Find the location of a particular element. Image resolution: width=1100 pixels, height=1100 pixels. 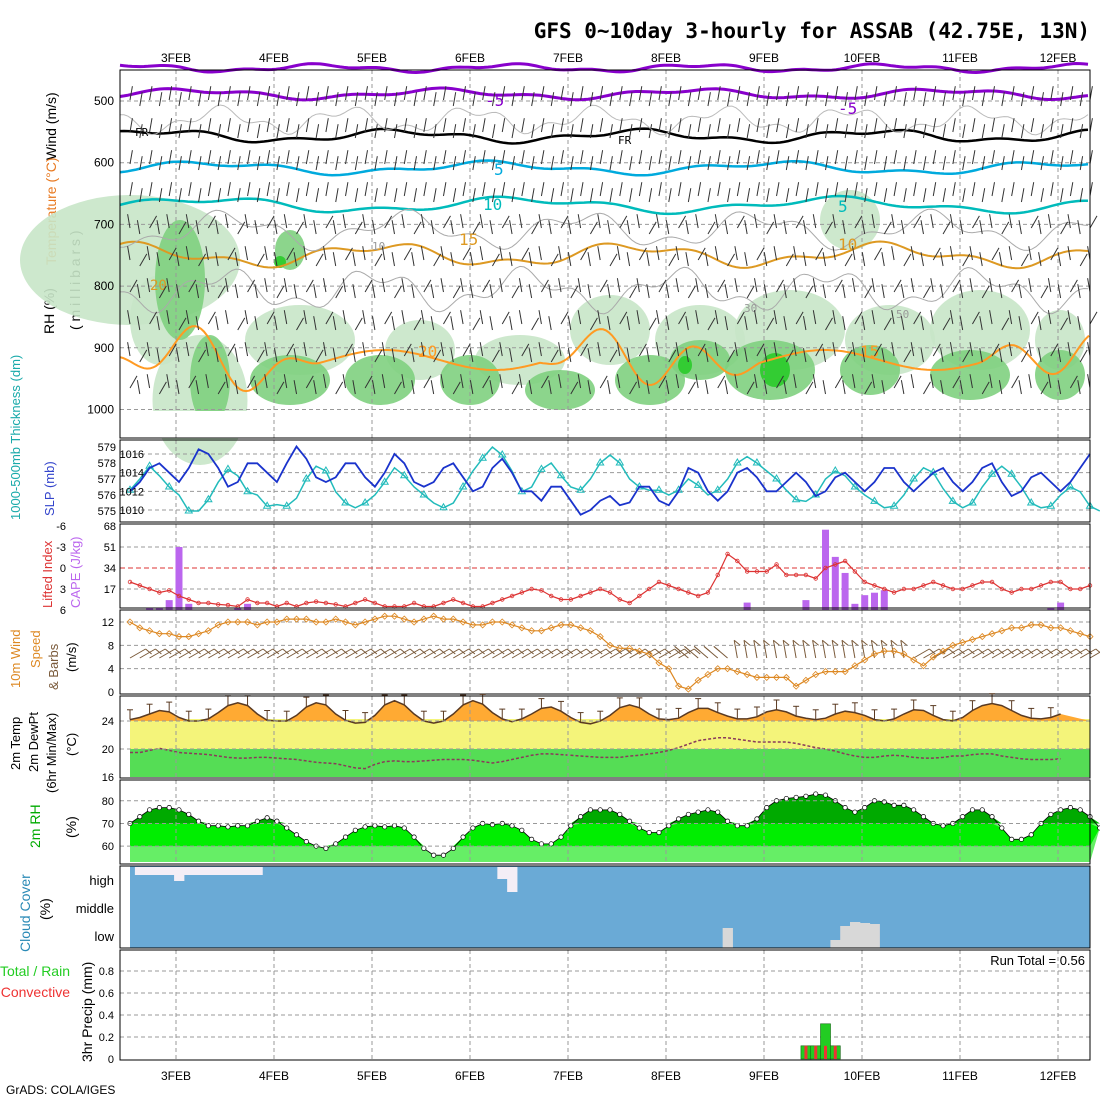

date-bottom-label: 4FEB is located at coordinates (274, 1076).